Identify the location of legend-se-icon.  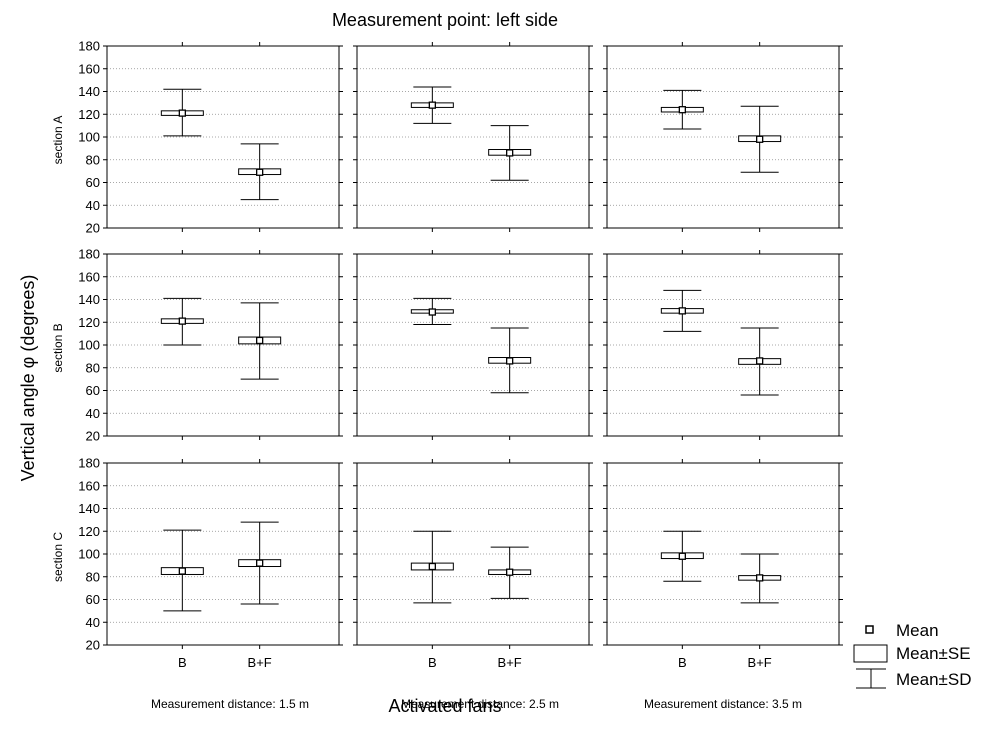
(870, 653).